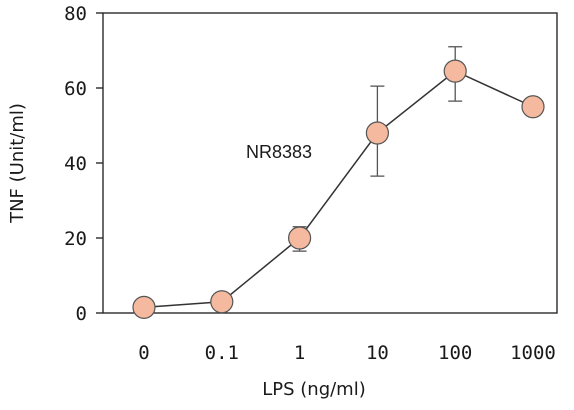 The height and width of the screenshot is (410, 574). Describe the element at coordinates (377, 353) in the screenshot. I see `x-tick-label: 10` at that location.